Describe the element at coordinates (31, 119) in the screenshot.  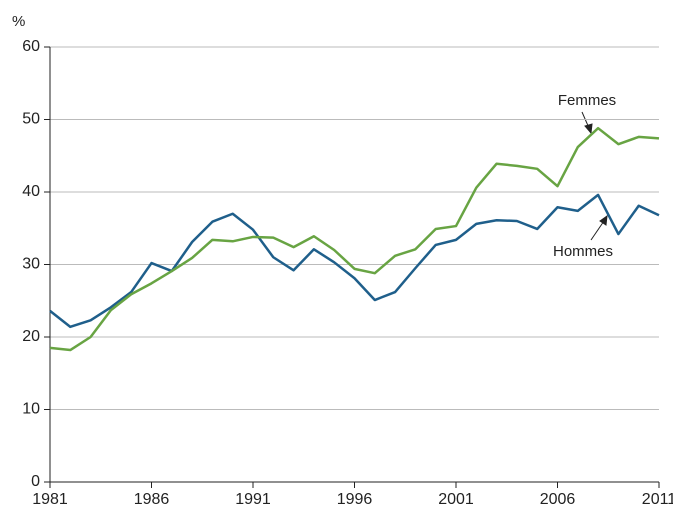
I see `y-tick-label: 50` at that location.